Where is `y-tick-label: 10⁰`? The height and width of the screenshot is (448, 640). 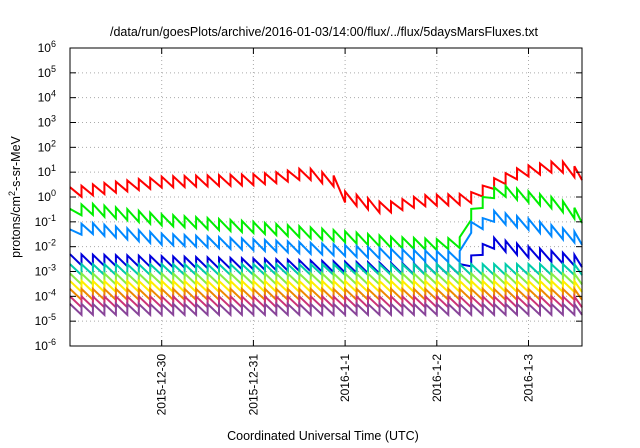 y-tick-label: 10⁰ is located at coordinates (47, 196).